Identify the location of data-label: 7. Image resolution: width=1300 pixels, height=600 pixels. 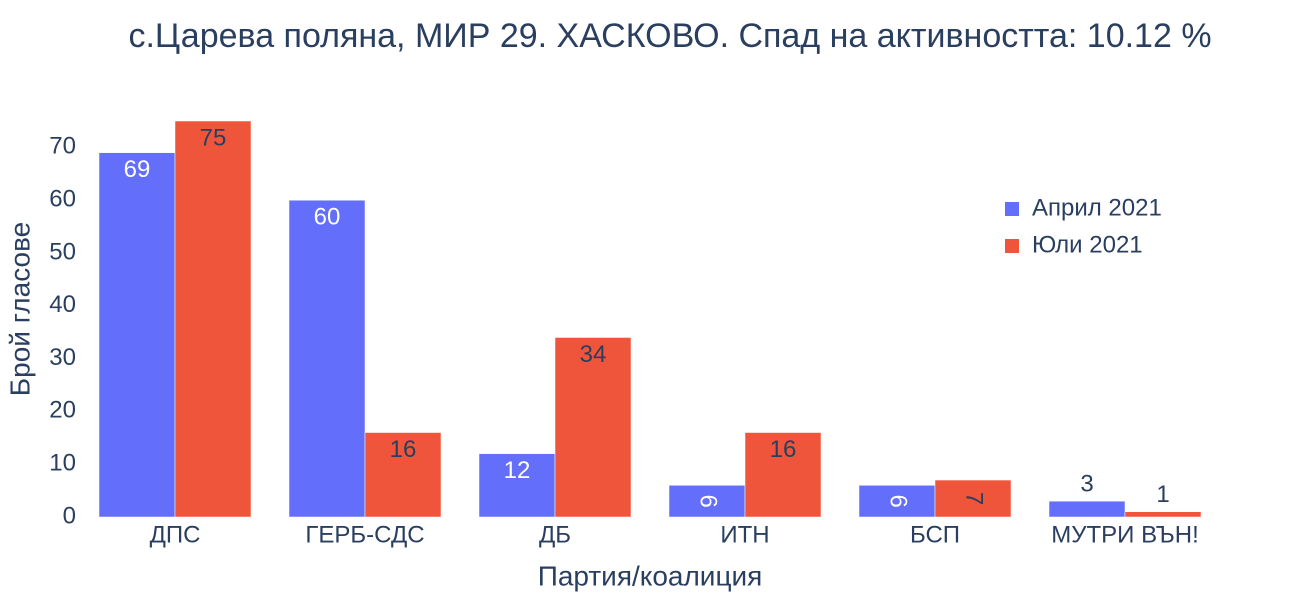
(974, 498).